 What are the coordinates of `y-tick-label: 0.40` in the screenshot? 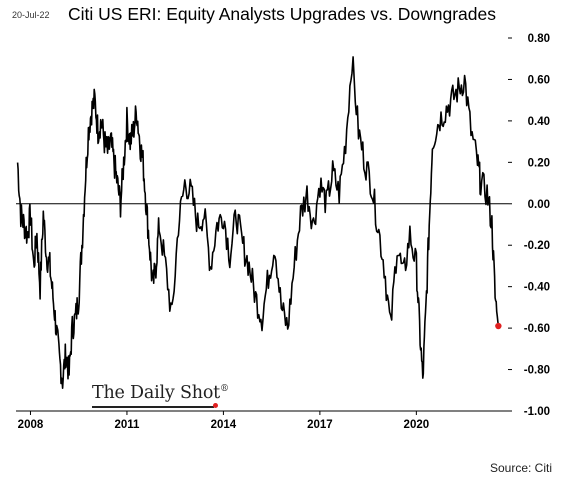 It's located at (539, 122).